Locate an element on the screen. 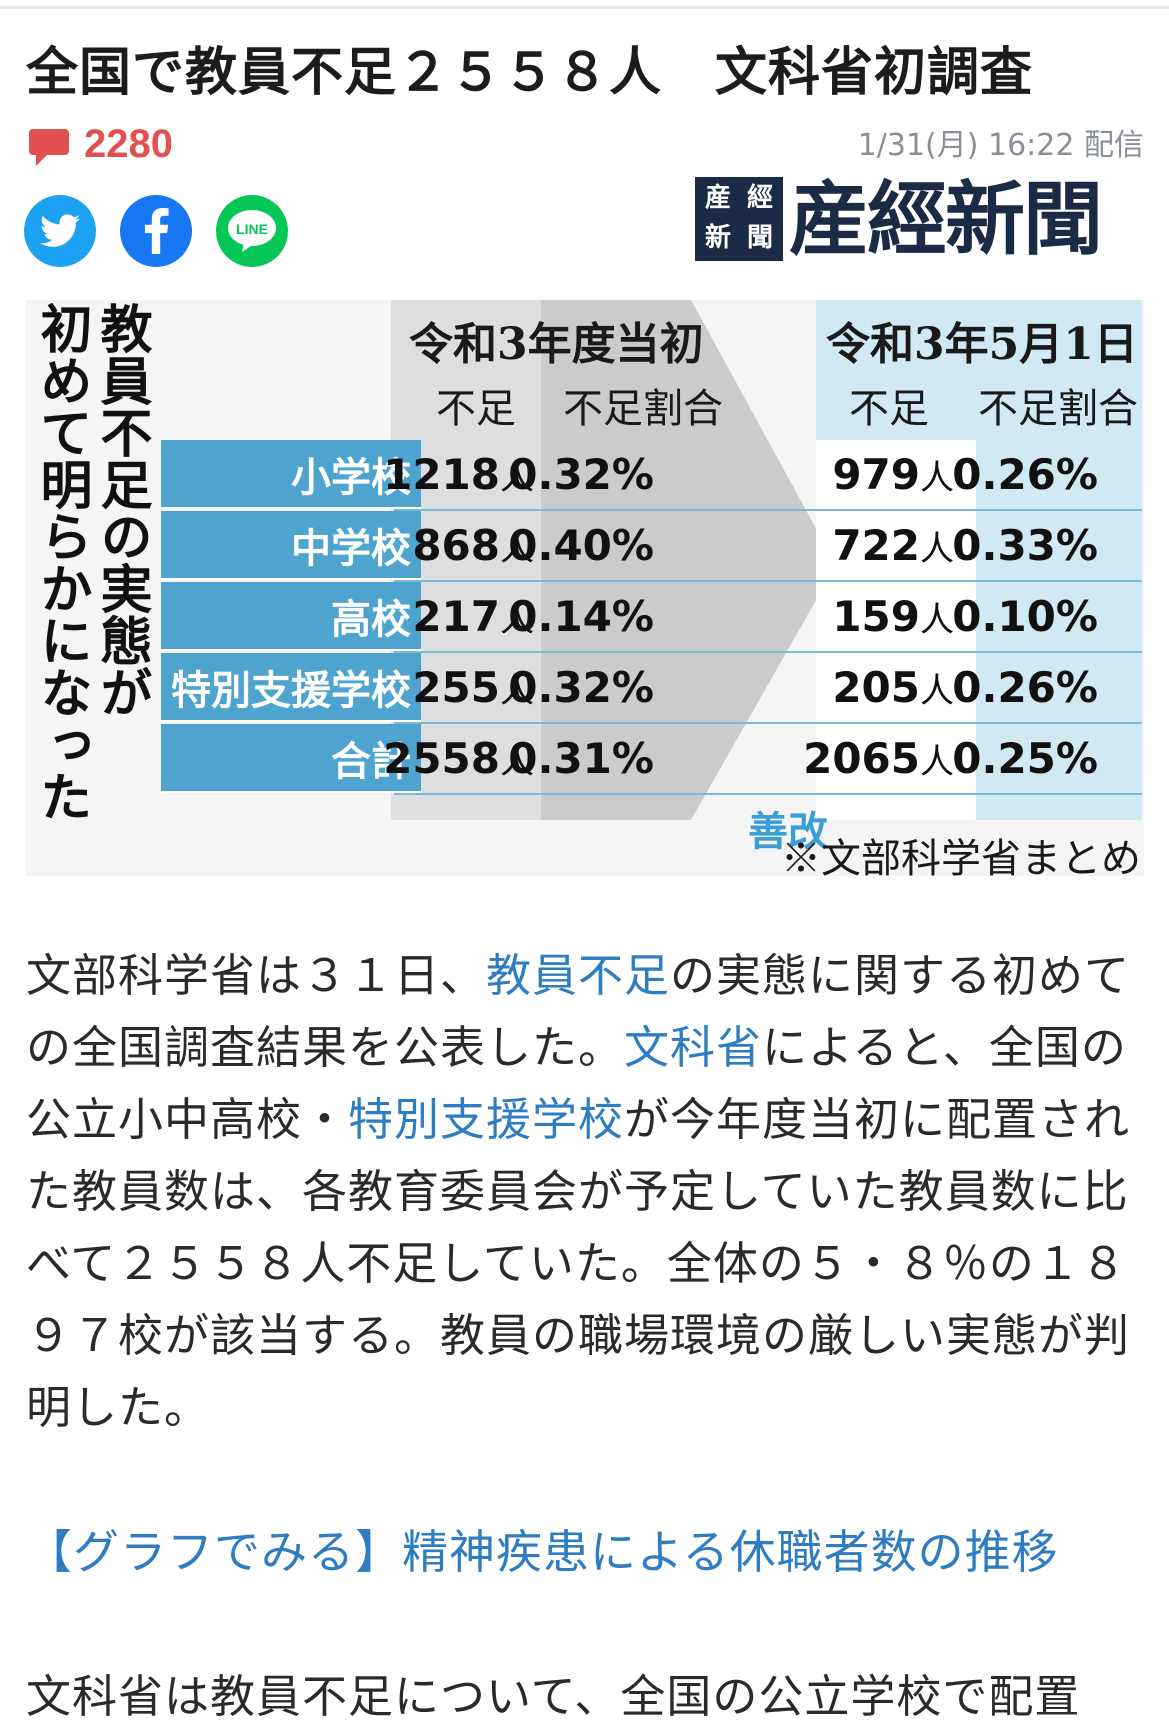 The width and height of the screenshot is (1169, 1725). cell-value: 0.10% is located at coordinates (1025, 616).